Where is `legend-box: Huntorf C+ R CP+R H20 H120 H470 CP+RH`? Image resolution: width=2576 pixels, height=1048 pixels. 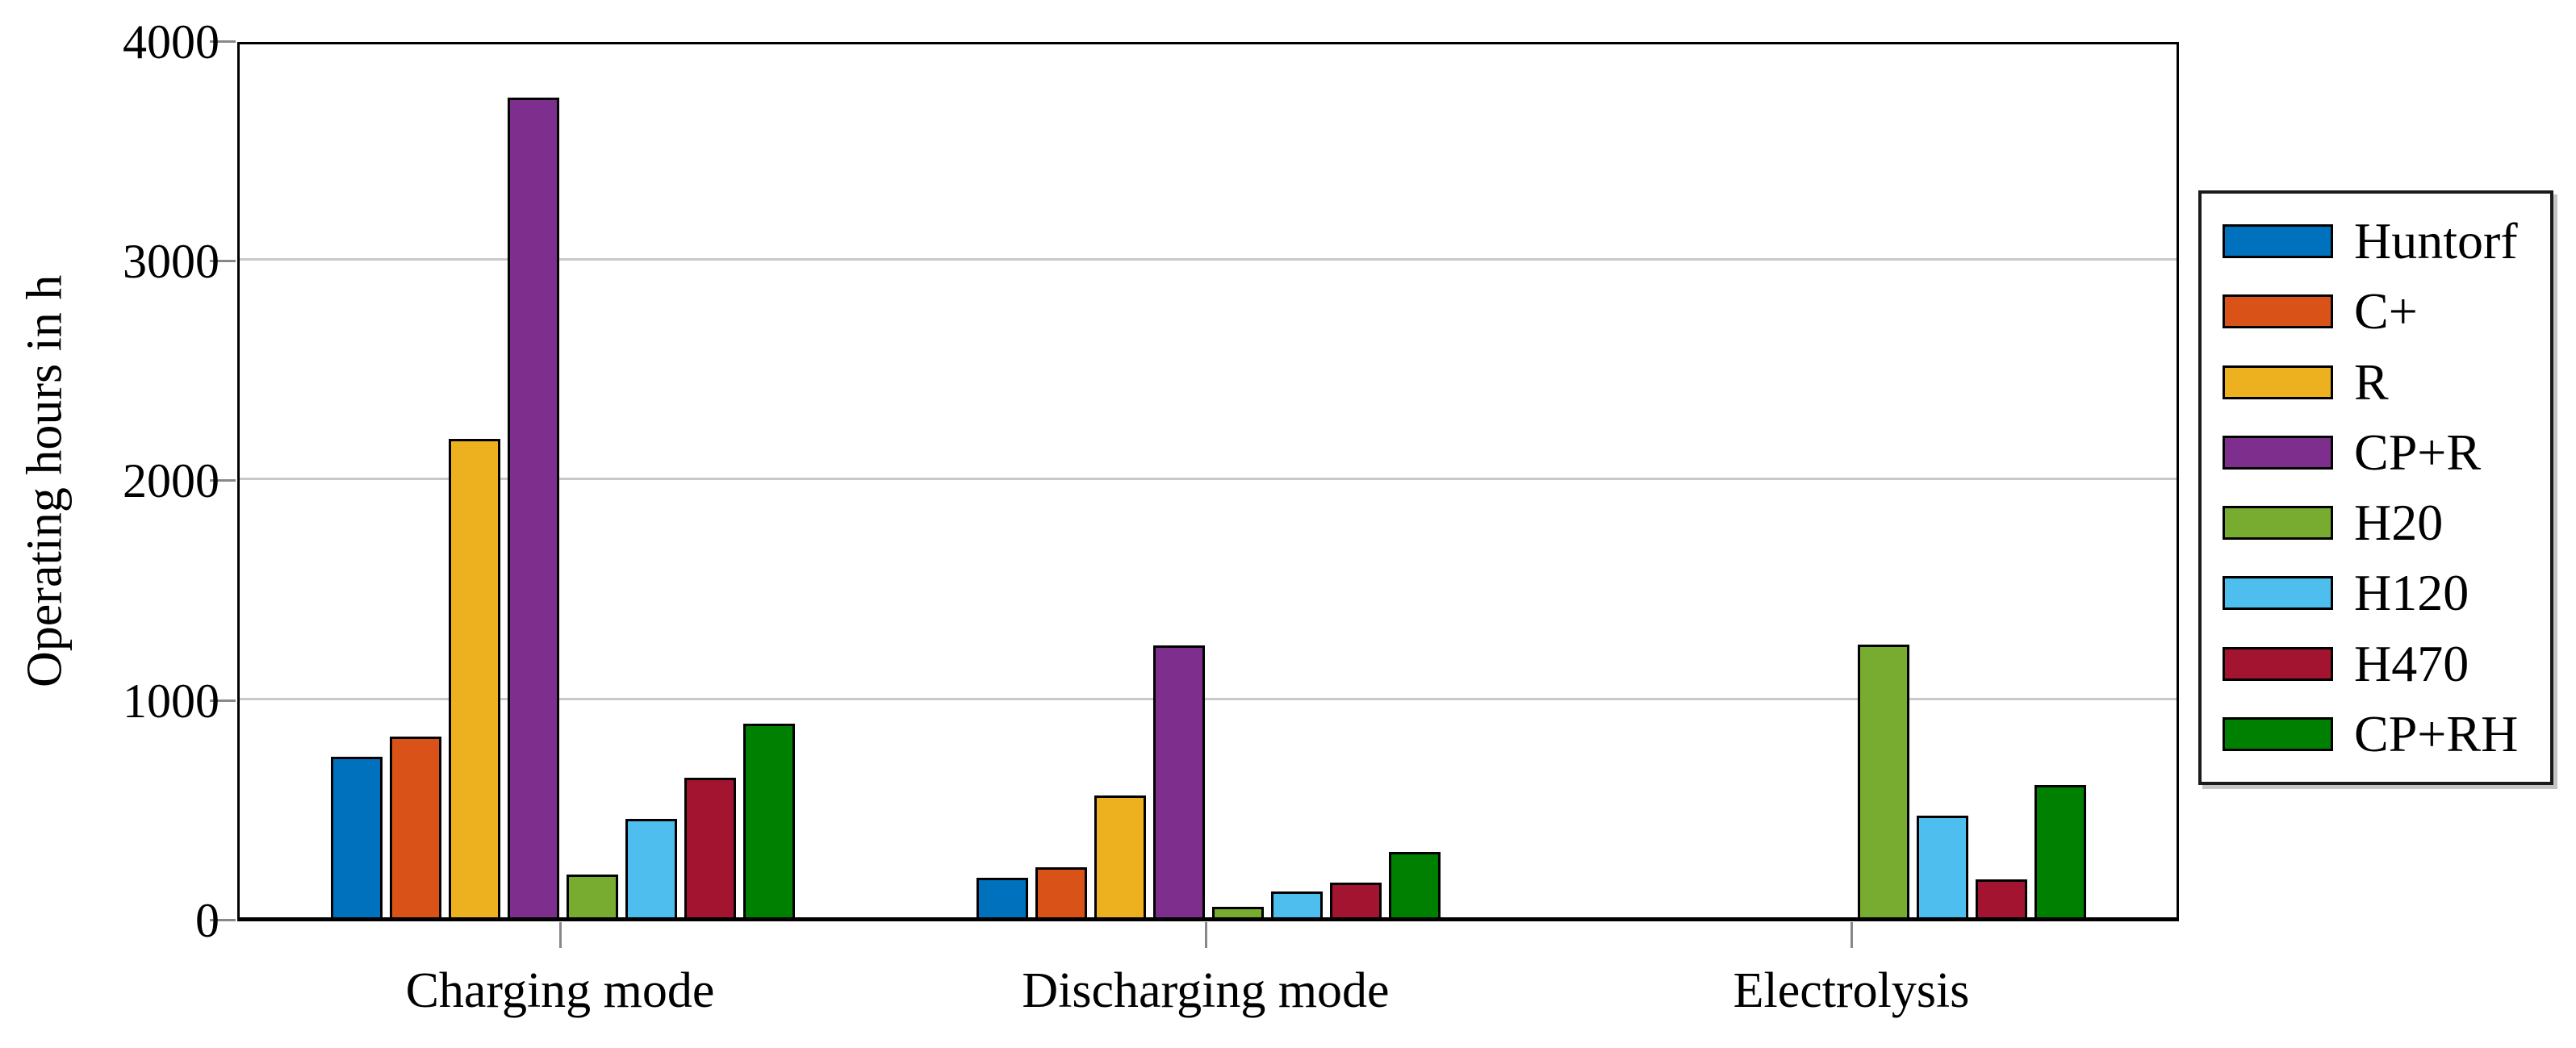
legend-box: Huntorf C+ R CP+R H20 H120 H470 CP+RH is located at coordinates (2375, 488).